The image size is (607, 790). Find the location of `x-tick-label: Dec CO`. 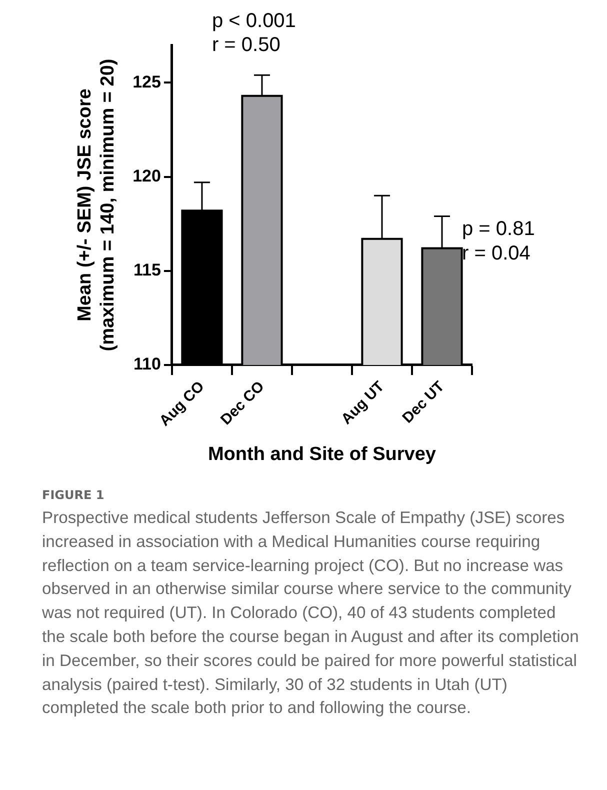

x-tick-label: Dec CO is located at coordinates (242, 403).